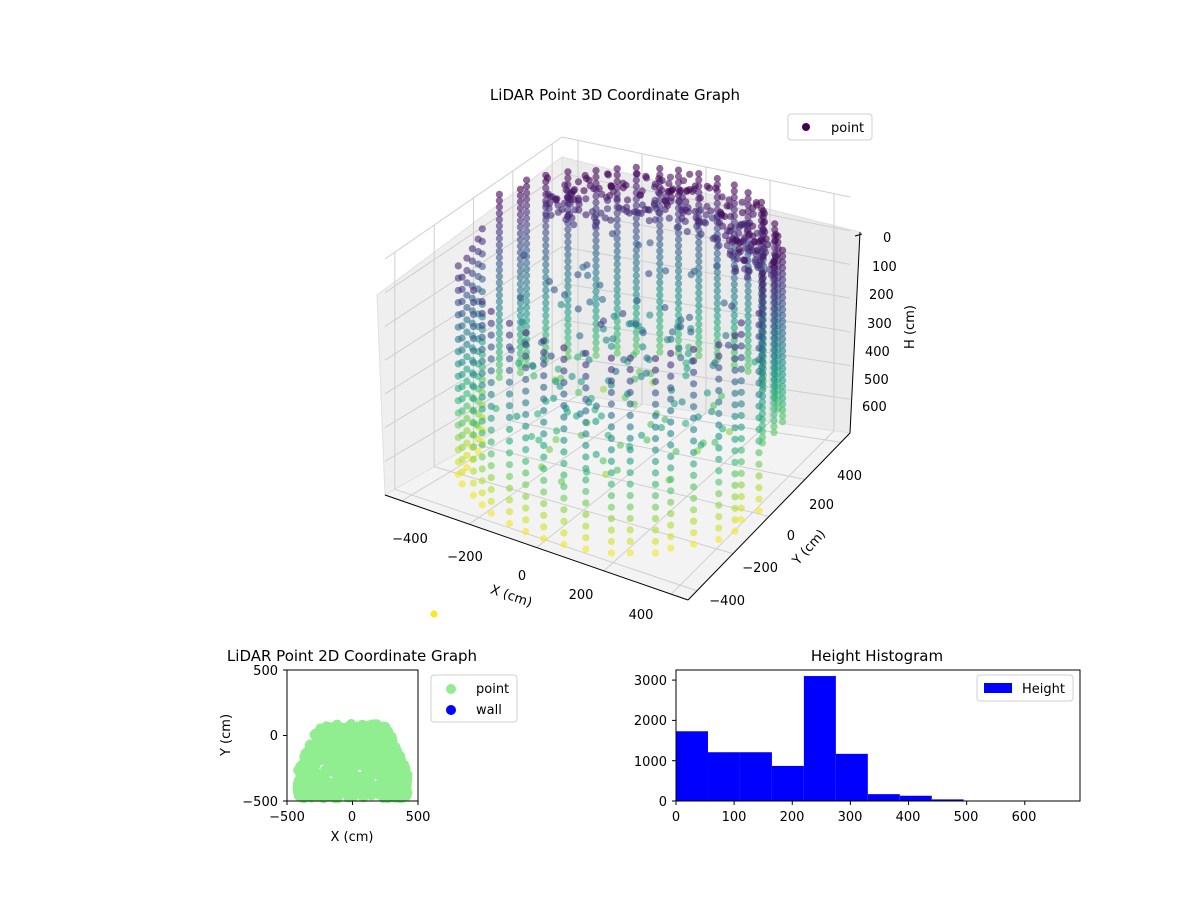 This screenshot has width=1200, height=900. Describe the element at coordinates (489, 710) in the screenshot. I see `legend-label-wall-2d: wall` at that location.